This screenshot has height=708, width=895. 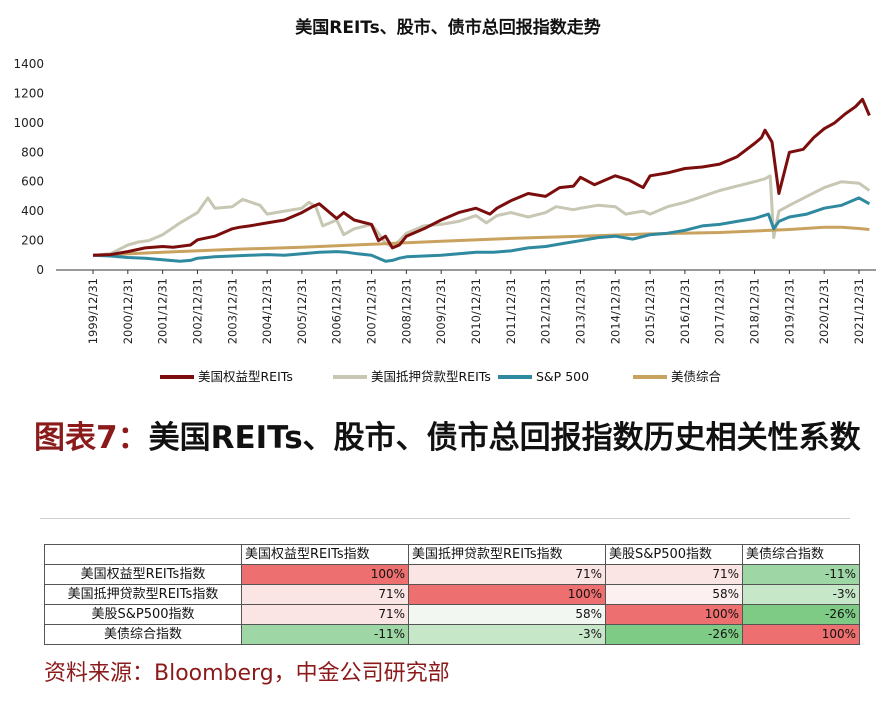 What do you see at coordinates (720, 311) in the screenshot?
I see `x-tick-label: 2017/12/31` at bounding box center [720, 311].